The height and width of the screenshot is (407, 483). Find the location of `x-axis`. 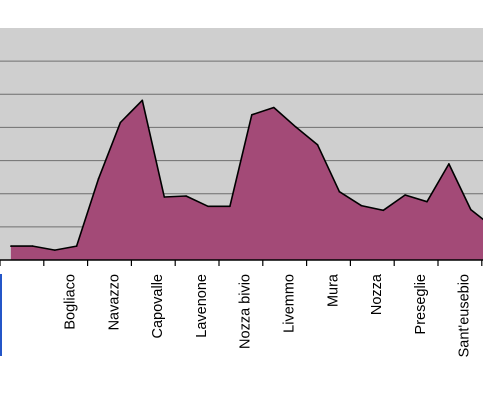

x-axis is located at coordinates (241, 262).